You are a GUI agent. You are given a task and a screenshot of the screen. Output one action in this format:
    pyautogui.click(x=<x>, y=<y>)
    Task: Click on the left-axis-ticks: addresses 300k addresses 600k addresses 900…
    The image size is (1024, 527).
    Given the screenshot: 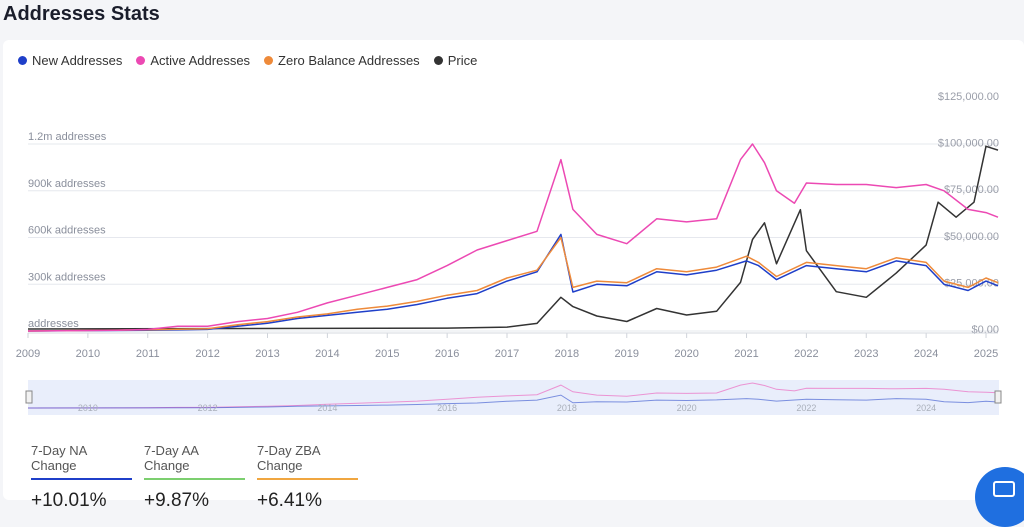 What is the action you would take?
    pyautogui.click(x=67, y=230)
    